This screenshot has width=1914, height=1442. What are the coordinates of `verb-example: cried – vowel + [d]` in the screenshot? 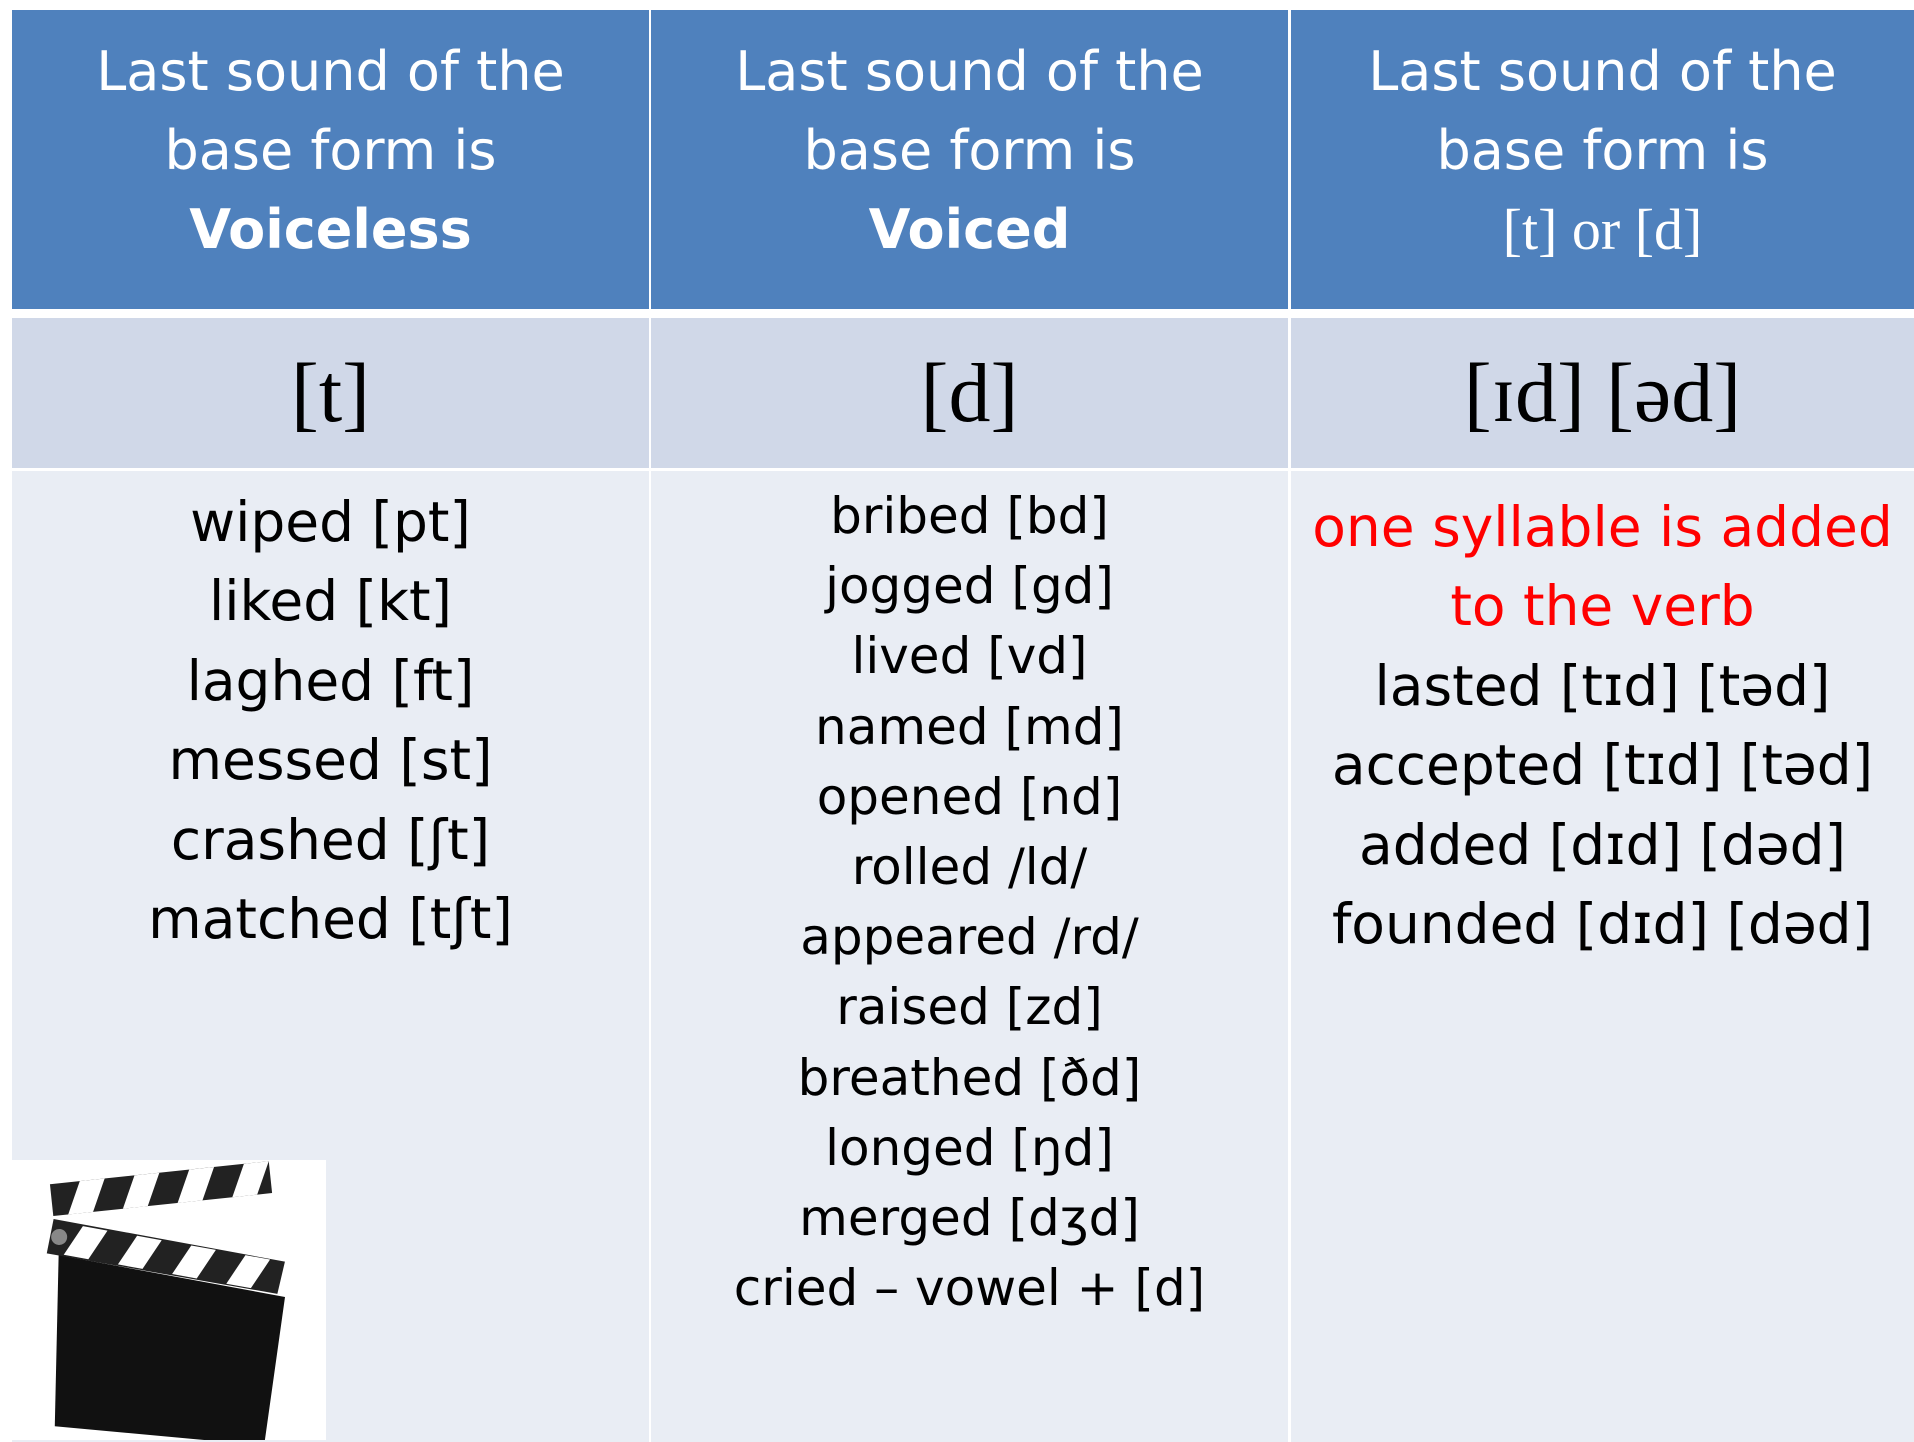 It's located at (969, 1288).